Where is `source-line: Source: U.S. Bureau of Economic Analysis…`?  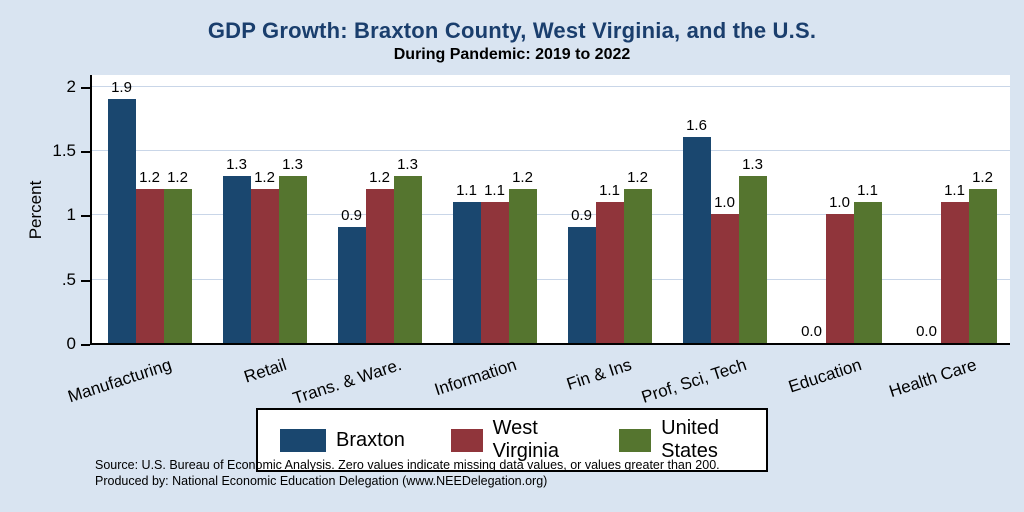 source-line: Source: U.S. Bureau of Economic Analysis… is located at coordinates (407, 465).